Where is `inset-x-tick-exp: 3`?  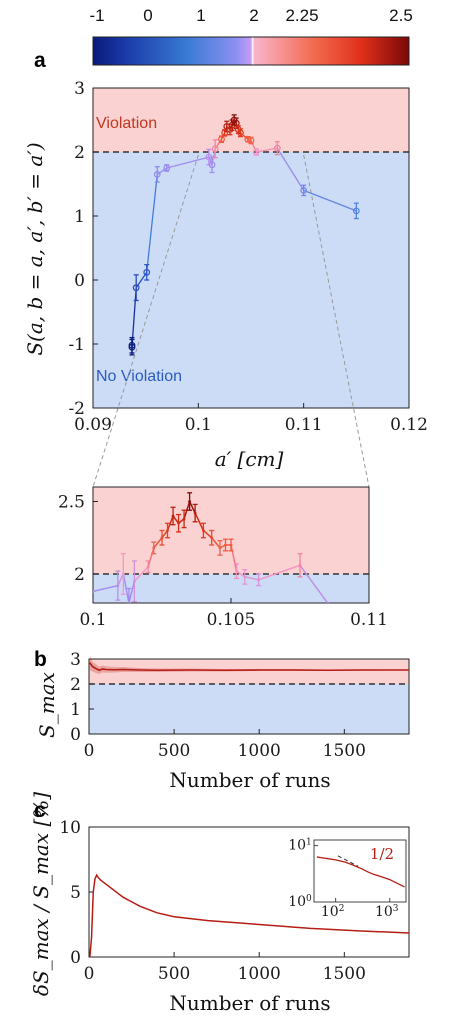
inset-x-tick-exp: 3 is located at coordinates (396, 909).